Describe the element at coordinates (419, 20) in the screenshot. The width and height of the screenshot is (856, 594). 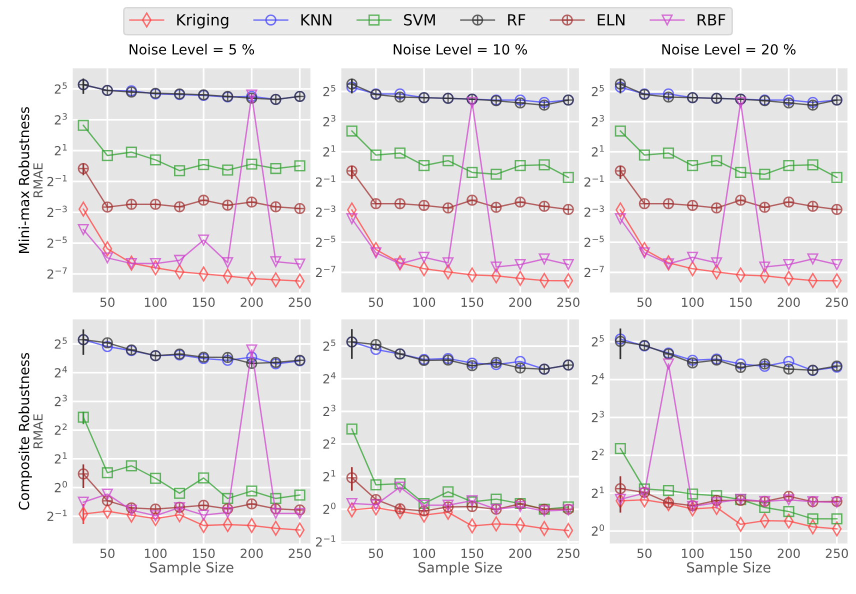
I see `legend-label: SVM` at that location.